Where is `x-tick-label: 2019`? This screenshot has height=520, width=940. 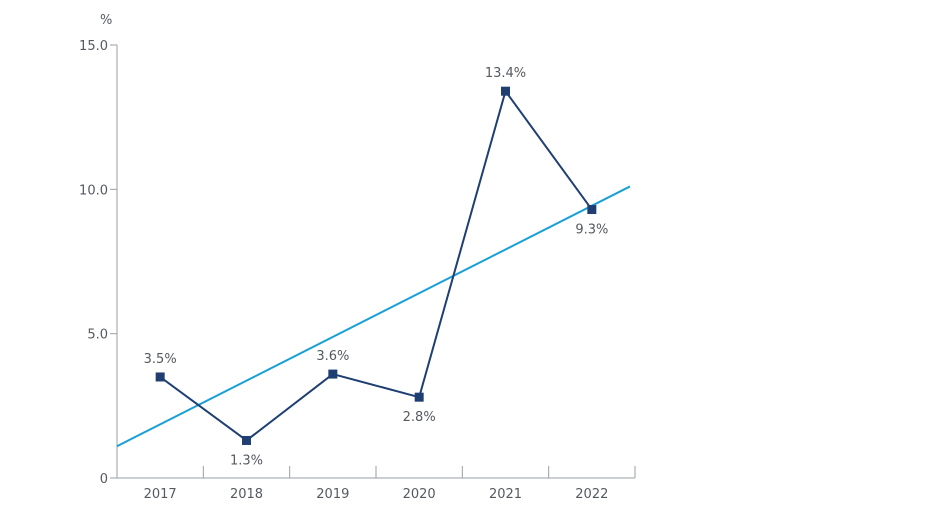
x-tick-label: 2019 is located at coordinates (332, 494).